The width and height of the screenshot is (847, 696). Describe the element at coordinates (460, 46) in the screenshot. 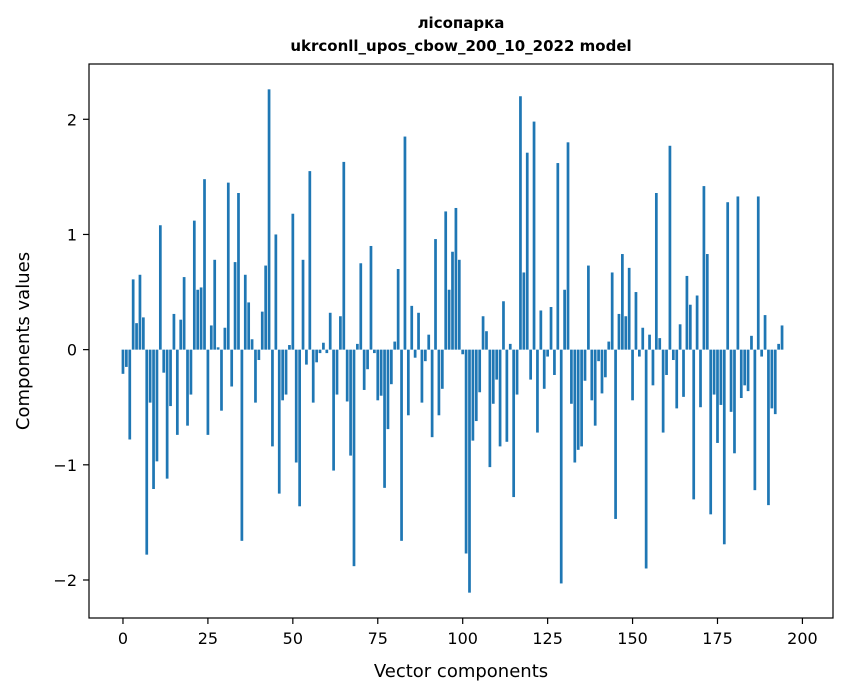

I see `chart-subtitle: ukrconll_upos_cbow_200_10_2022 model` at that location.